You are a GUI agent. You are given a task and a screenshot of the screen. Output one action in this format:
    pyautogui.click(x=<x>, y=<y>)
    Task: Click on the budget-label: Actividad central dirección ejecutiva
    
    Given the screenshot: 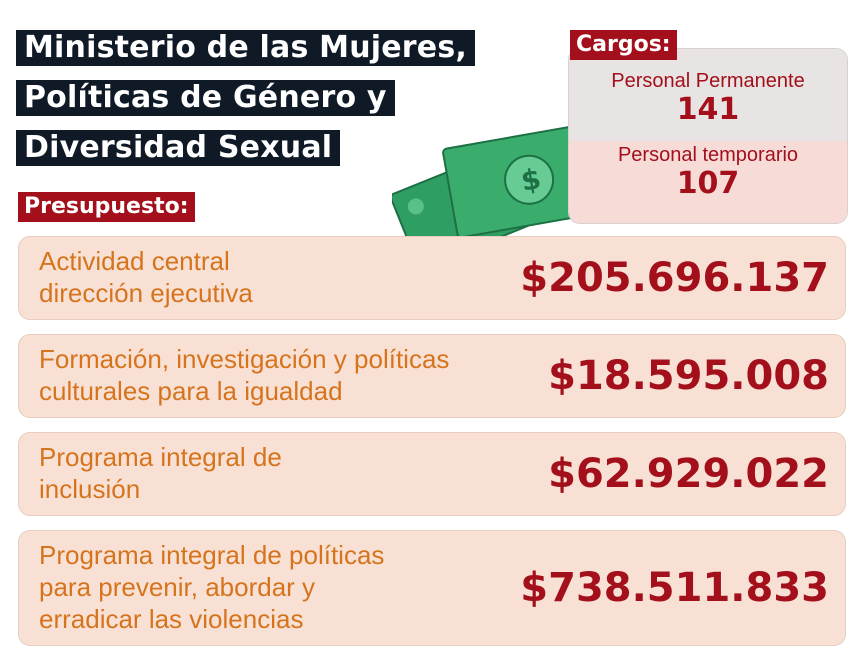 What is the action you would take?
    pyautogui.click(x=146, y=277)
    